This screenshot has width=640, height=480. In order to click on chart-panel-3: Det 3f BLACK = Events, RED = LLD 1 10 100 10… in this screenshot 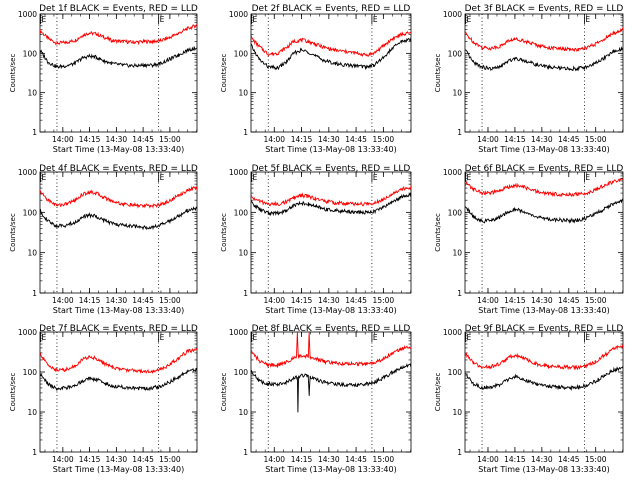, I will do `click(528, 79)`.